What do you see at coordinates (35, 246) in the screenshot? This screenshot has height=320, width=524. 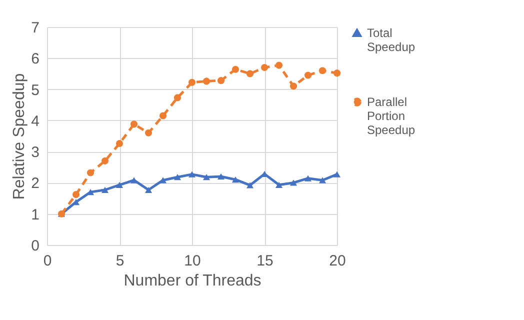 I see `y-tick-label: 0` at bounding box center [35, 246].